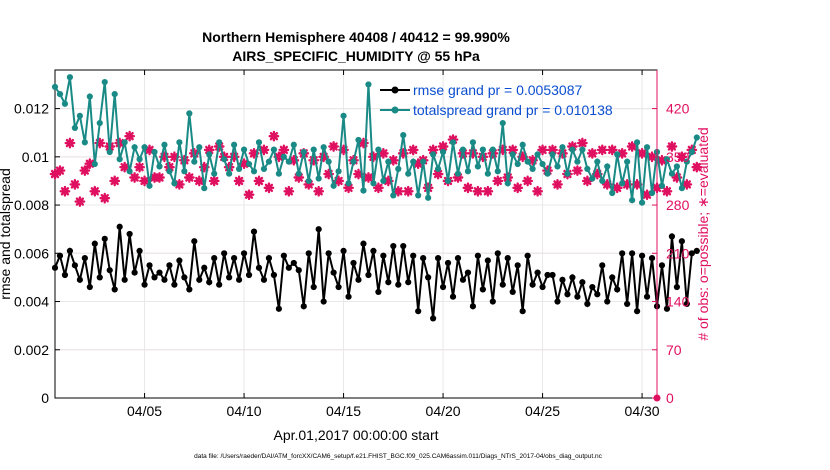  Describe the element at coordinates (31, 205) in the screenshot. I see `y-tick-label-left: 0.008` at that location.